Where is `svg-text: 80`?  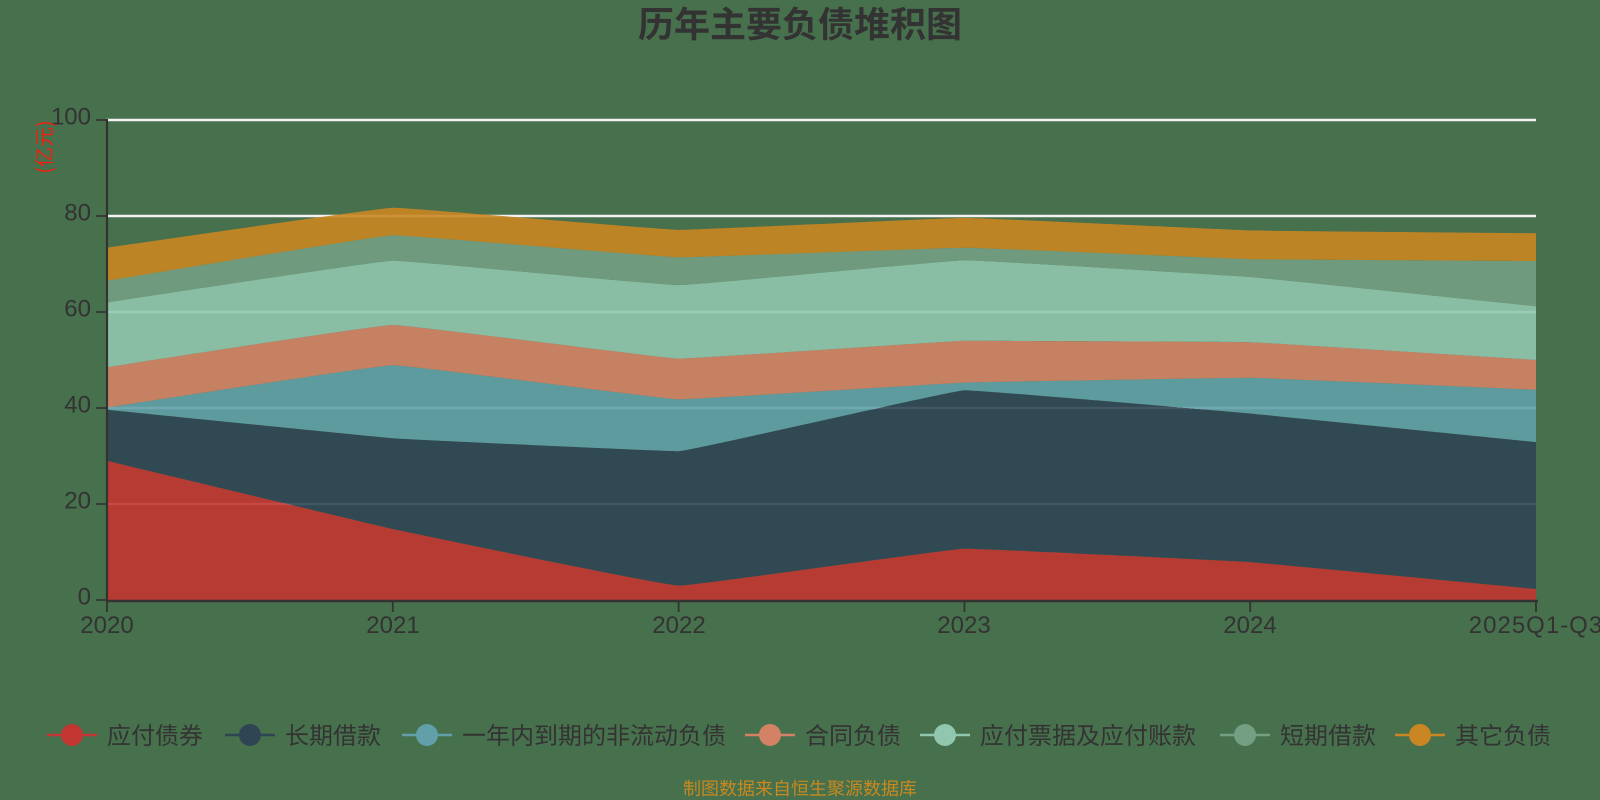
svg-text: 80 is located at coordinates (77, 213).